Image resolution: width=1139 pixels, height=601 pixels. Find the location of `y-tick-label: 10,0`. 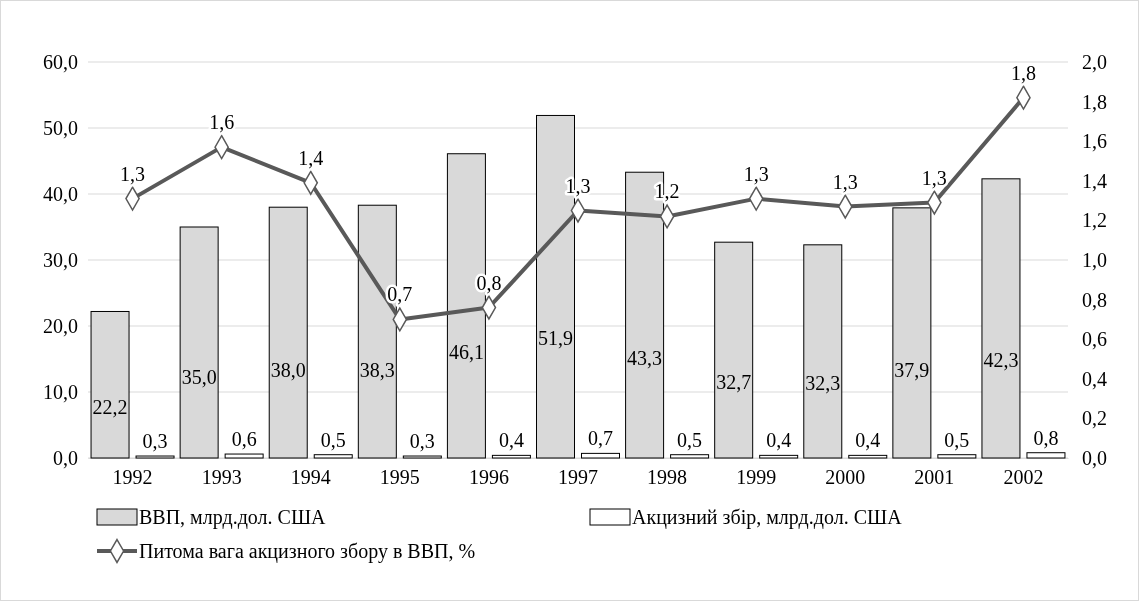

y-tick-label: 10,0 is located at coordinates (60, 391).